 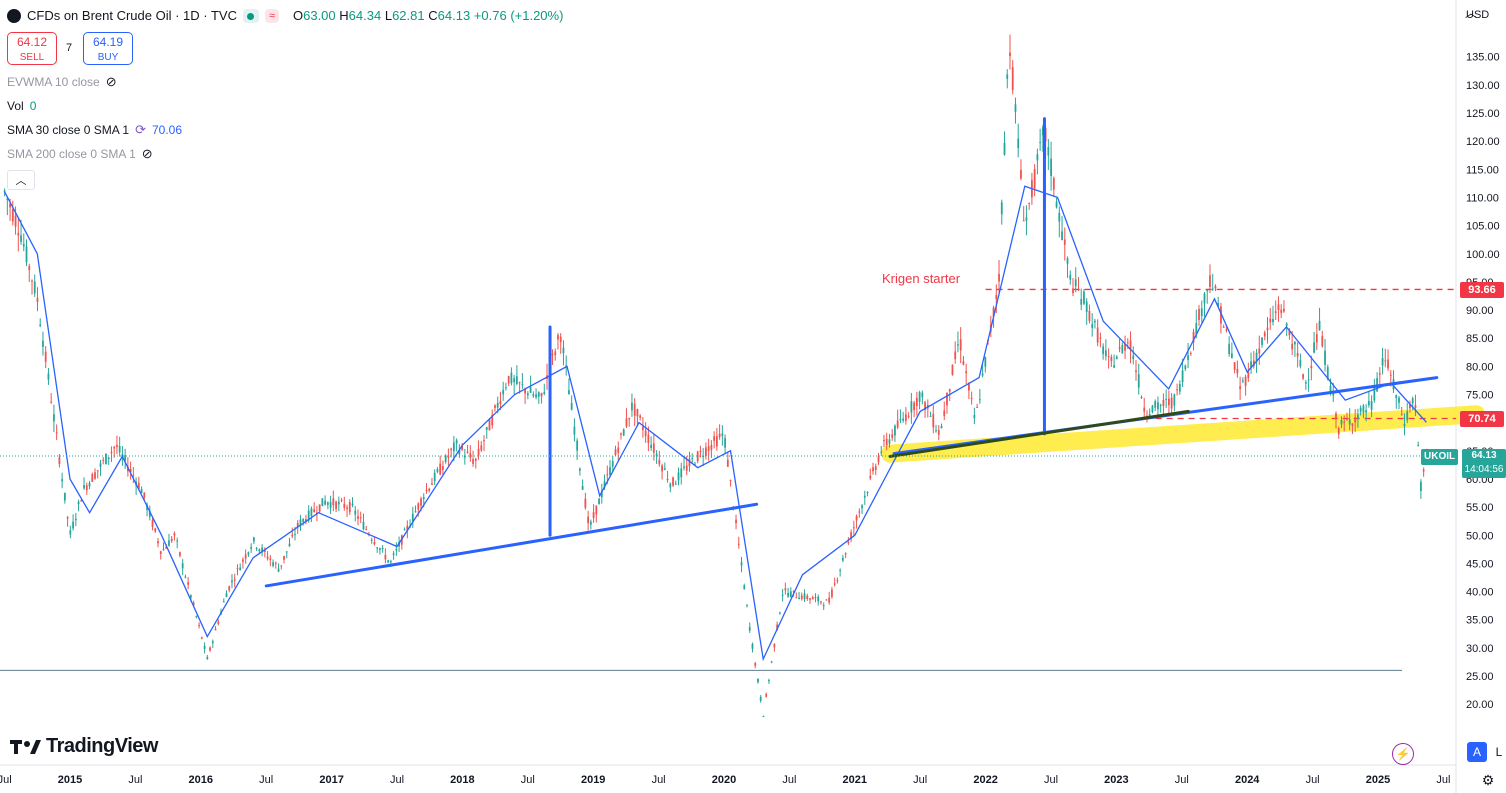 I want to click on buy-button: 64.19 BUY, so click(x=108, y=48).